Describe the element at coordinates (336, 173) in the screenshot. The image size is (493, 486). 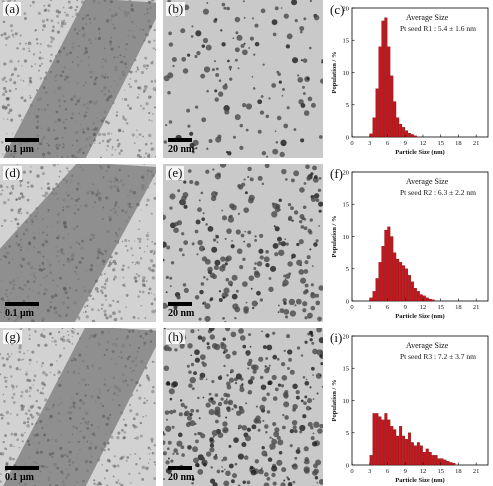
I see `panel-letter: (f)` at that location.